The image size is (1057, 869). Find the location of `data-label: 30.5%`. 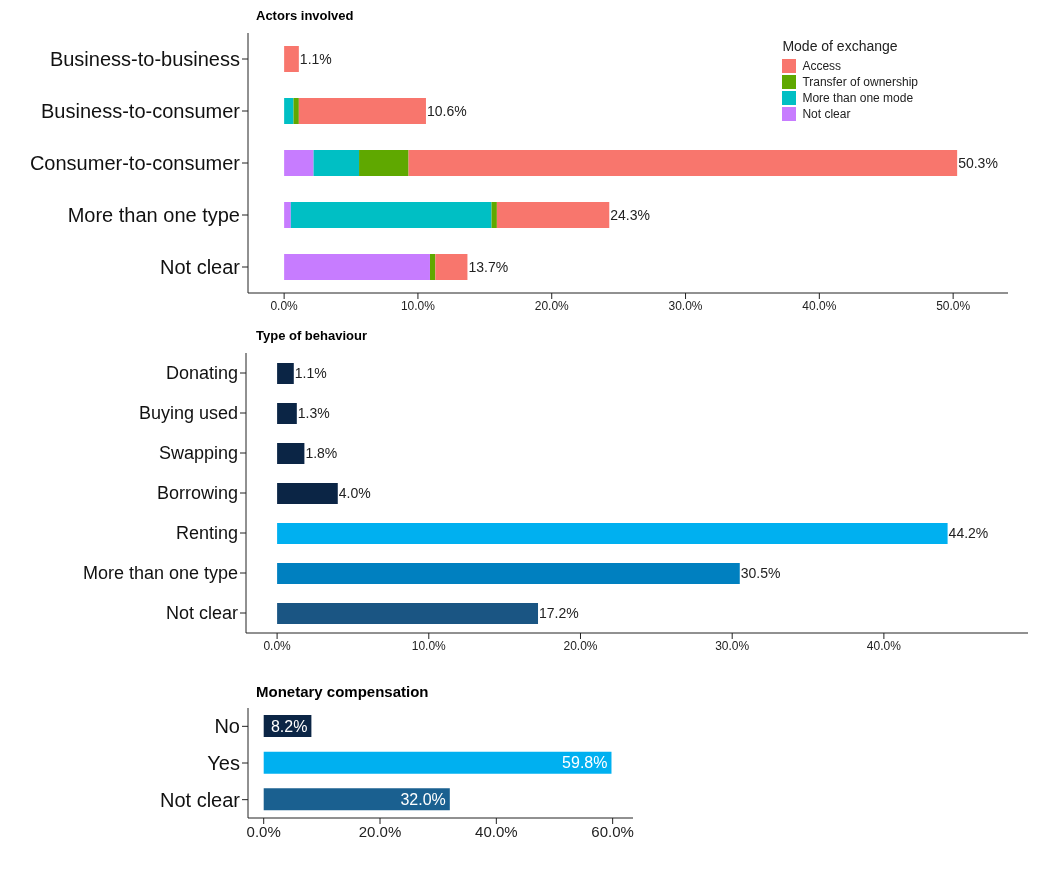

data-label: 30.5% is located at coordinates (760, 573).